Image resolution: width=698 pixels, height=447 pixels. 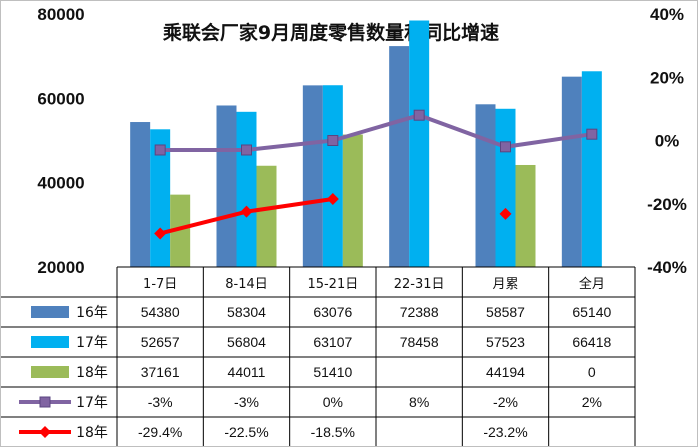 What do you see at coordinates (667, 267) in the screenshot?
I see `y-right-tick-label: -40%` at bounding box center [667, 267].